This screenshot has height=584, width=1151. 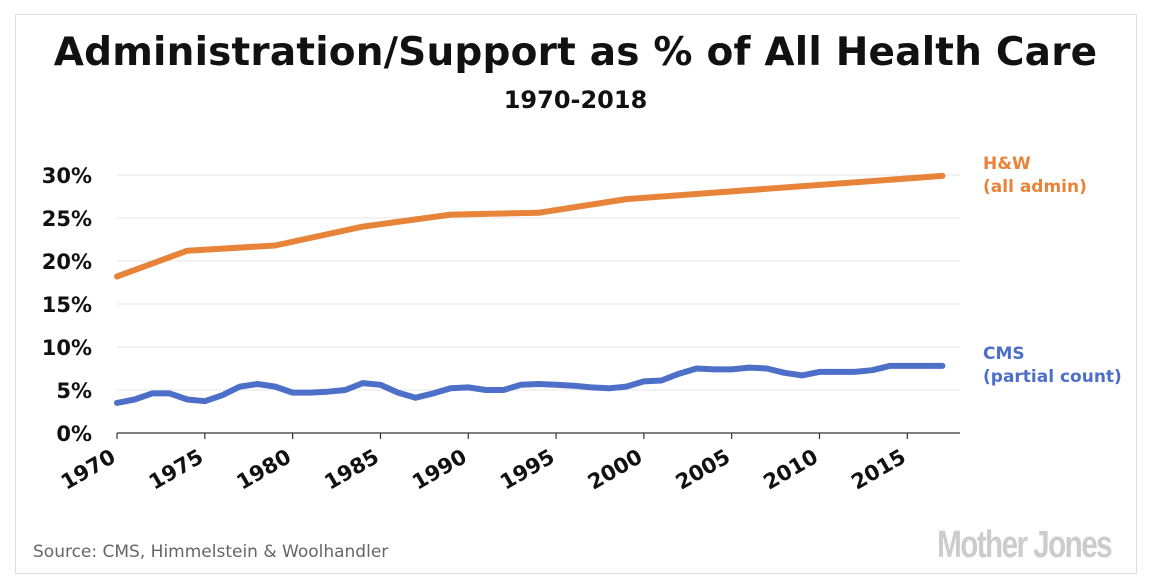 I want to click on y-tick-label: 0%, so click(x=74, y=434).